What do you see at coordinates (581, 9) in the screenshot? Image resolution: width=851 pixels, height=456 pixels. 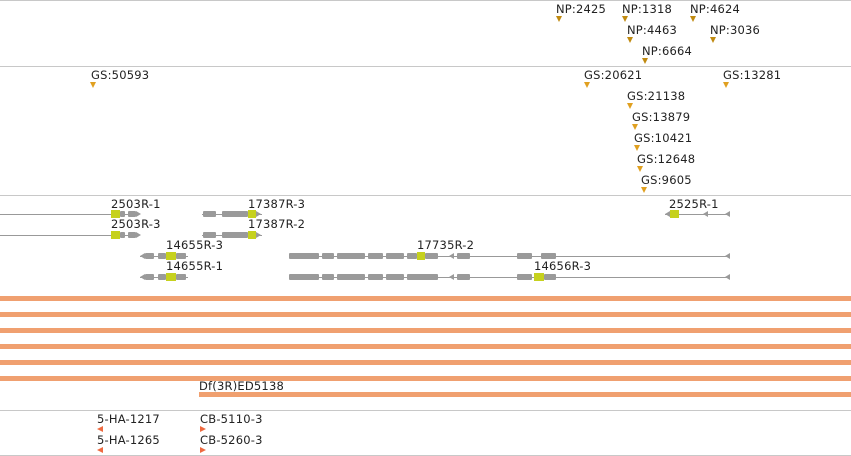 I see `np-feature-label: NP:2425` at bounding box center [581, 9].